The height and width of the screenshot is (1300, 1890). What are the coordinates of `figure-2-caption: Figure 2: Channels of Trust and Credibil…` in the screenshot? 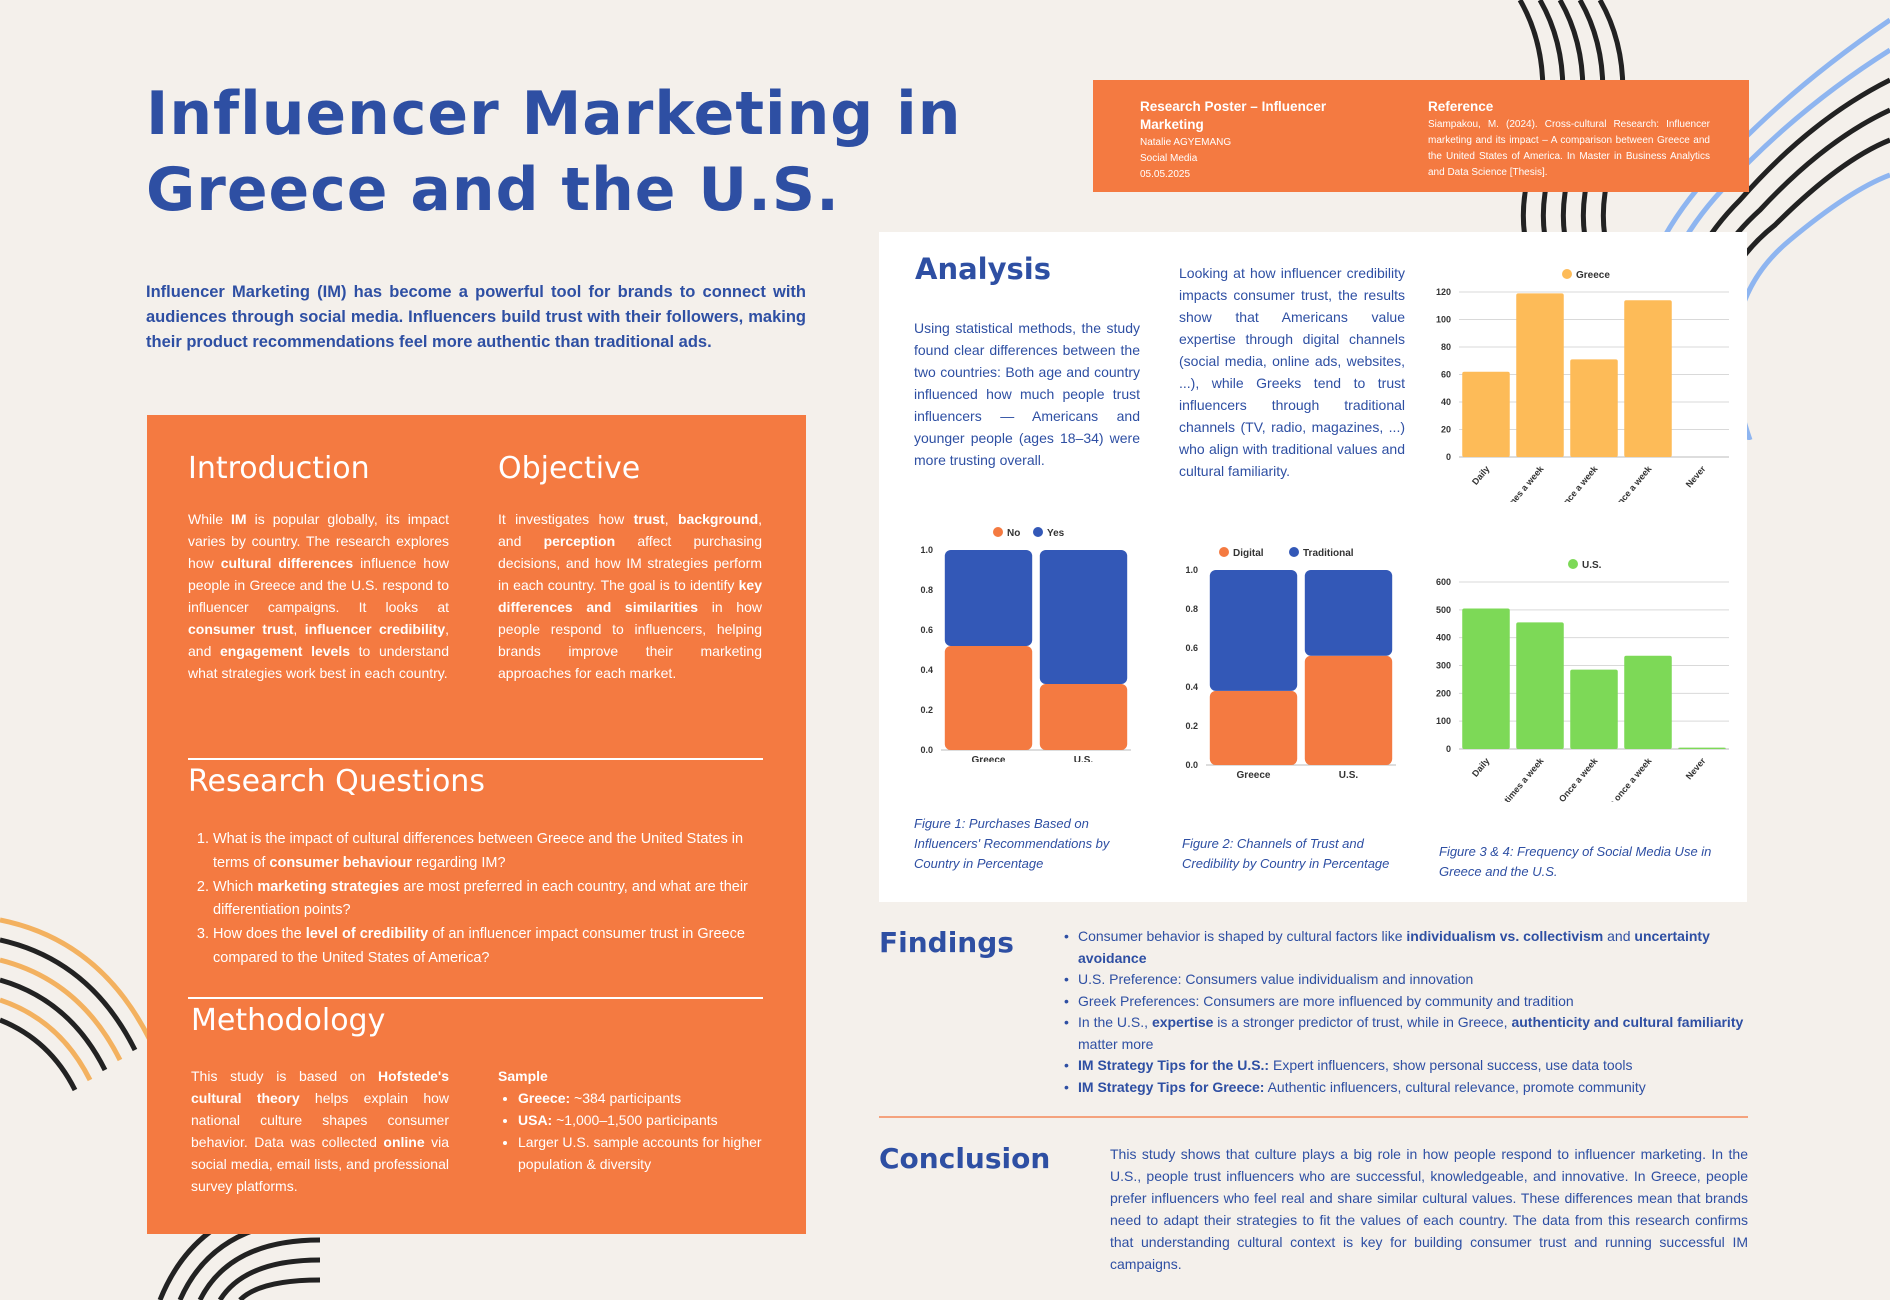 It's located at (1286, 853).